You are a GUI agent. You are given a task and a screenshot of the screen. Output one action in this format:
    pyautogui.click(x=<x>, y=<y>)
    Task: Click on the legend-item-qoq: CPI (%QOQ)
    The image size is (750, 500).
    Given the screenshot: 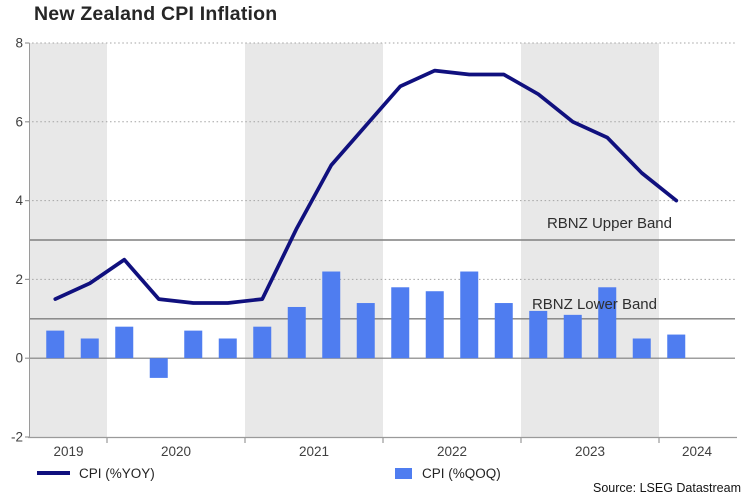 What is the action you would take?
    pyautogui.click(x=448, y=473)
    